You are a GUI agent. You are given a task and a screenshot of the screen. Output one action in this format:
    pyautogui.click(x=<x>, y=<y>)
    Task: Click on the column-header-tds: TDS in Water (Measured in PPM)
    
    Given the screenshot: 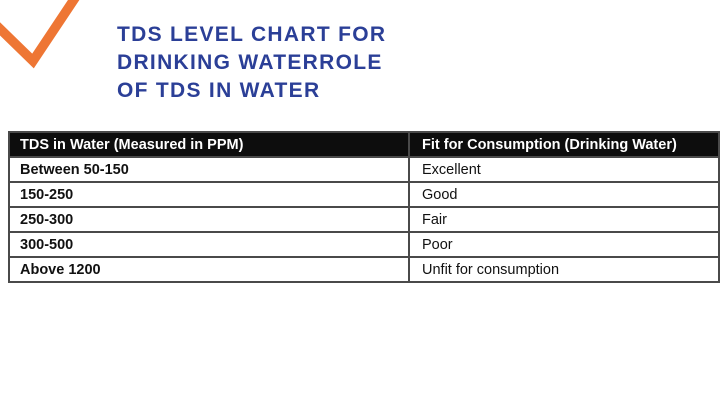 What is the action you would take?
    pyautogui.click(x=209, y=144)
    